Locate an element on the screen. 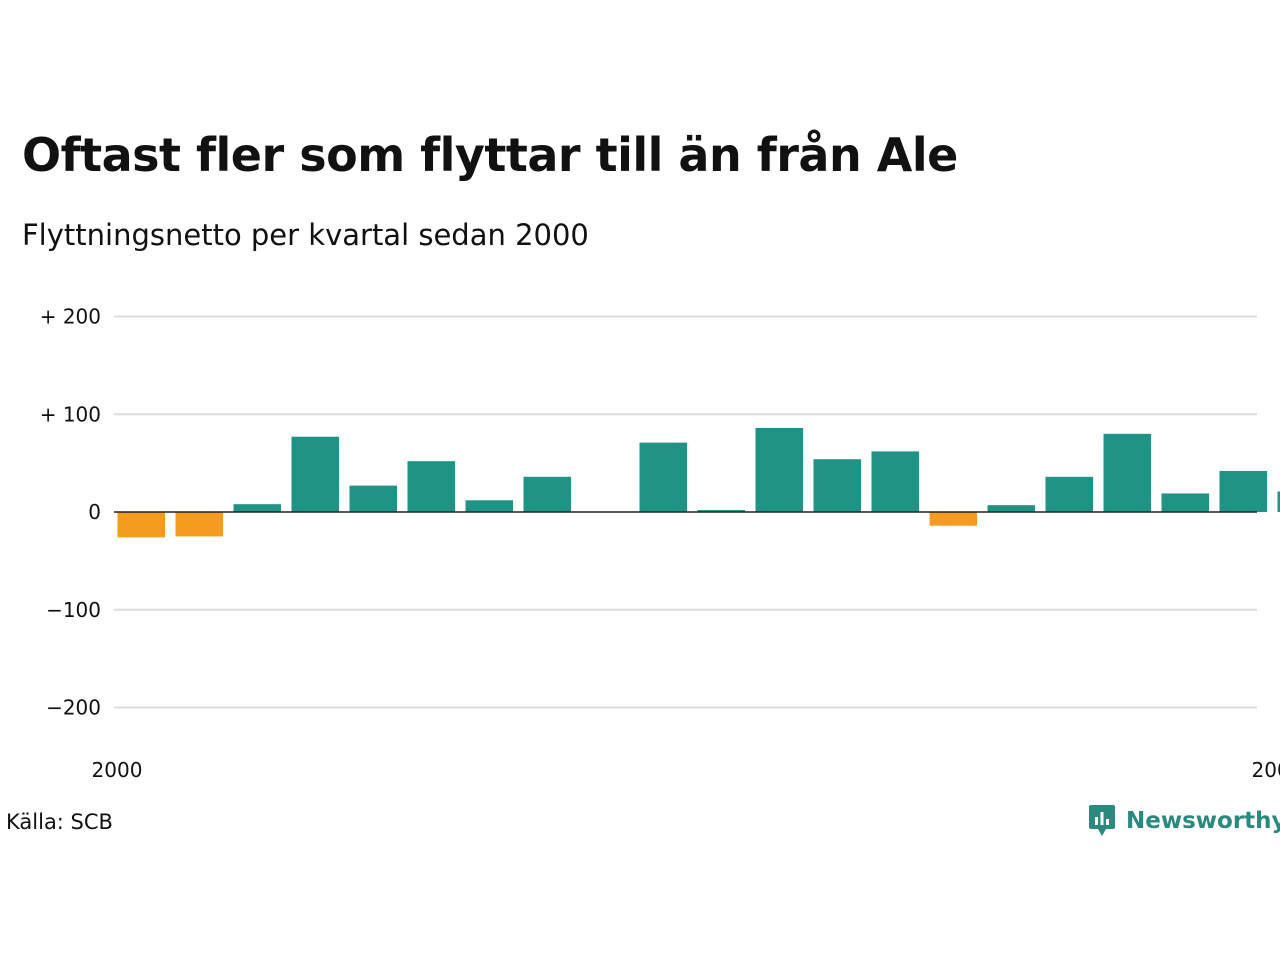  x-tick-label: 2000 is located at coordinates (117, 770).